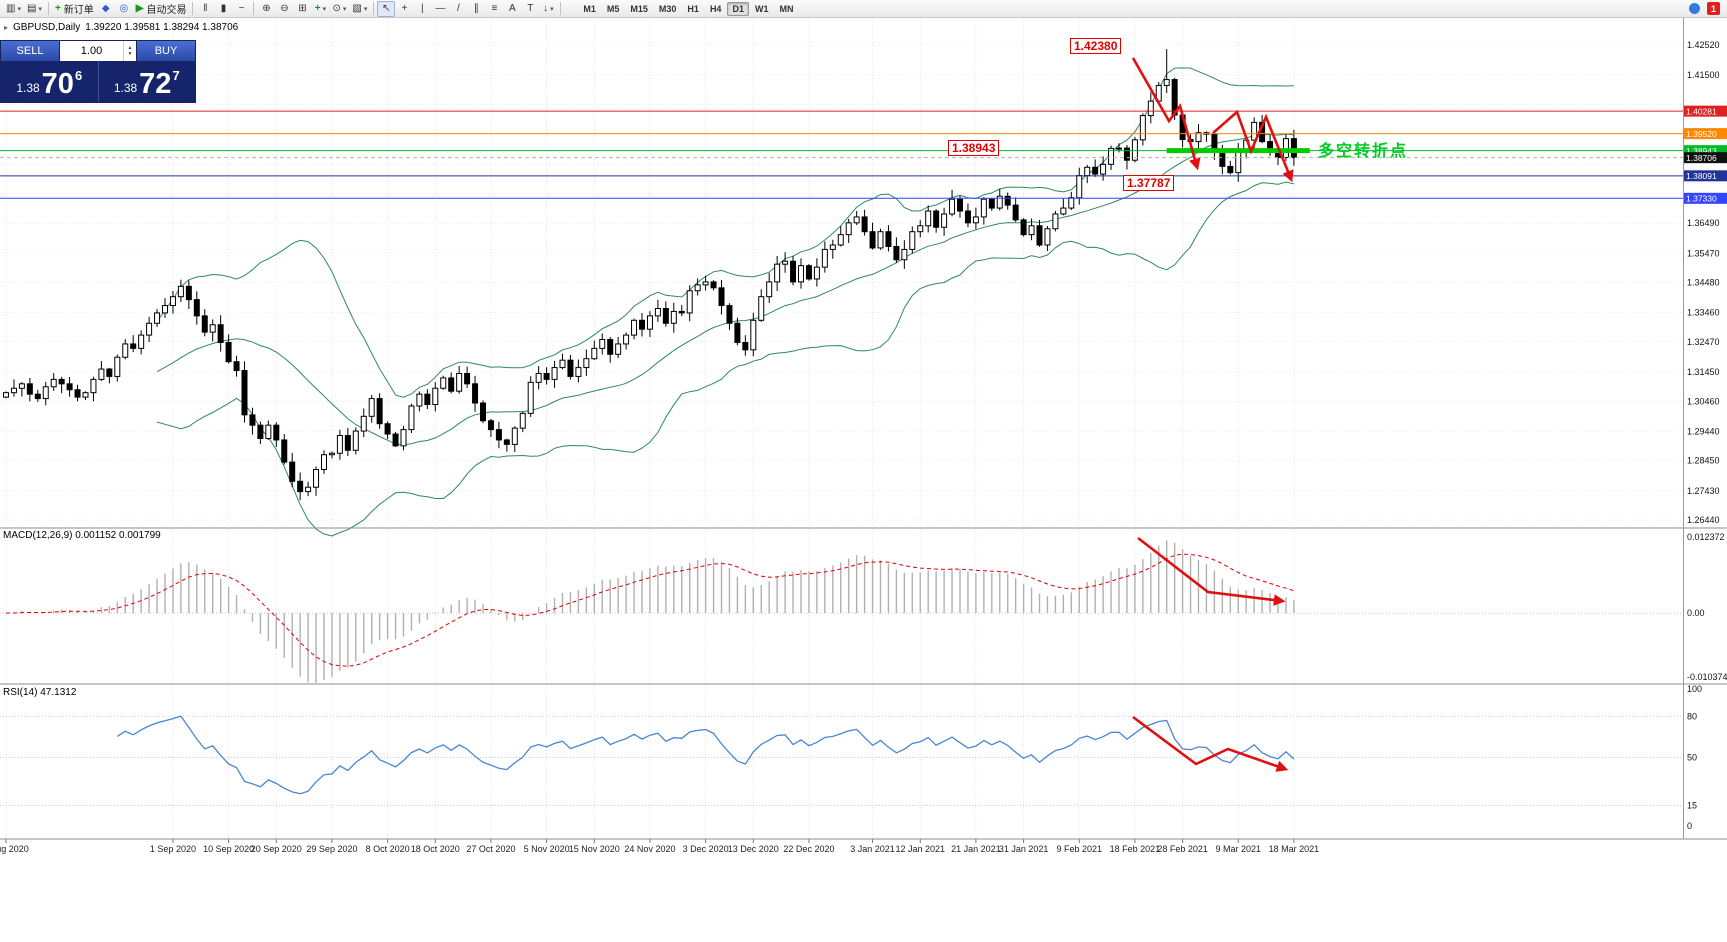  Describe the element at coordinates (130, 48) in the screenshot. I see `volume-up-icon: ▲` at that location.